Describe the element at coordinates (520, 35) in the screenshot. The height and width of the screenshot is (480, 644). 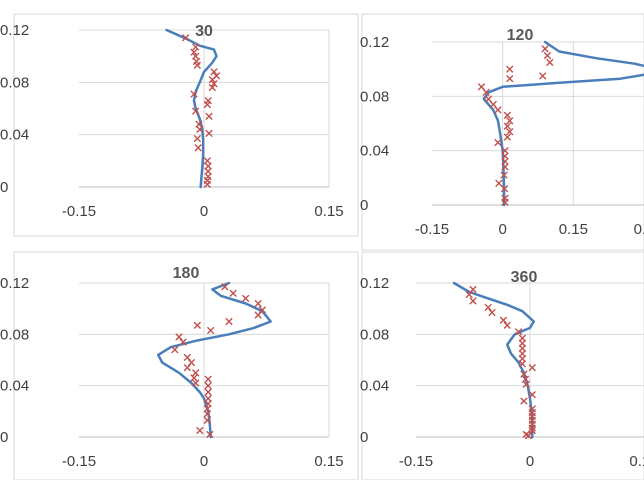
I see `panel-title: 120` at that location.